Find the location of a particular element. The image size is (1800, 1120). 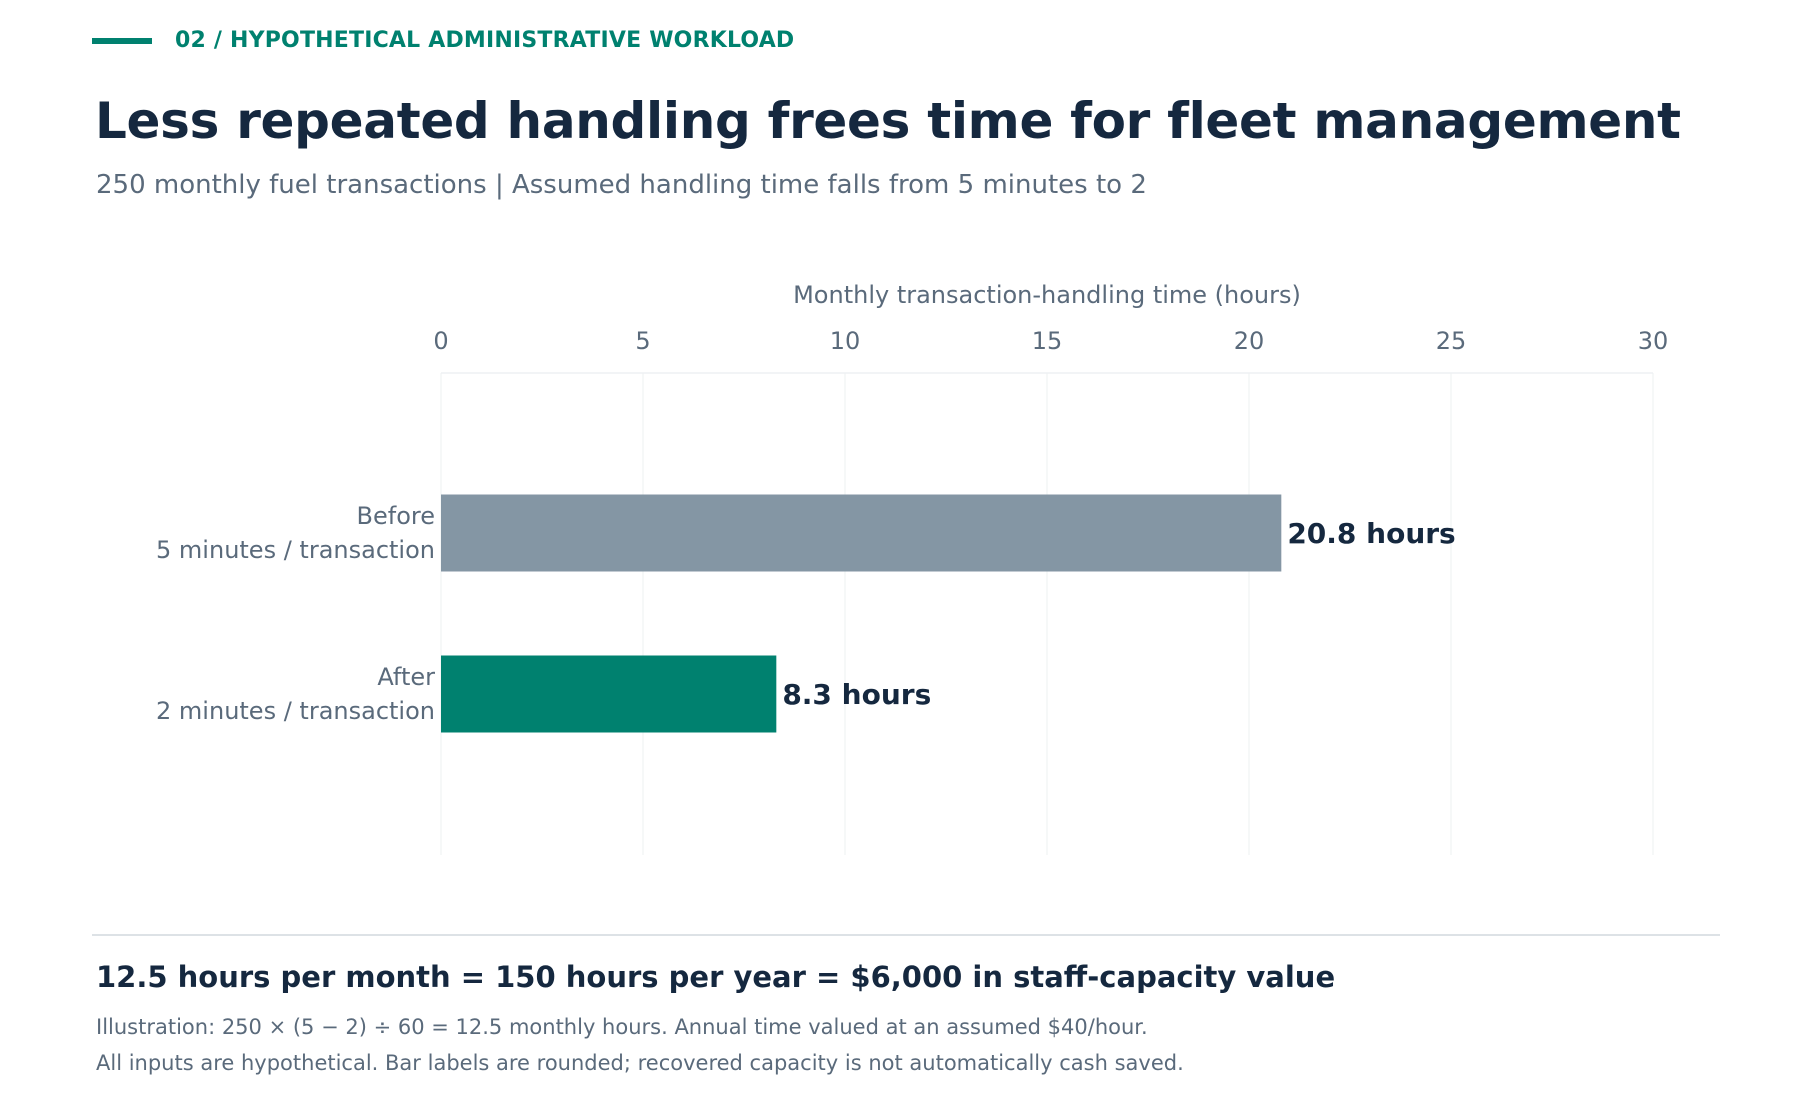

footer-divider is located at coordinates (906, 935).